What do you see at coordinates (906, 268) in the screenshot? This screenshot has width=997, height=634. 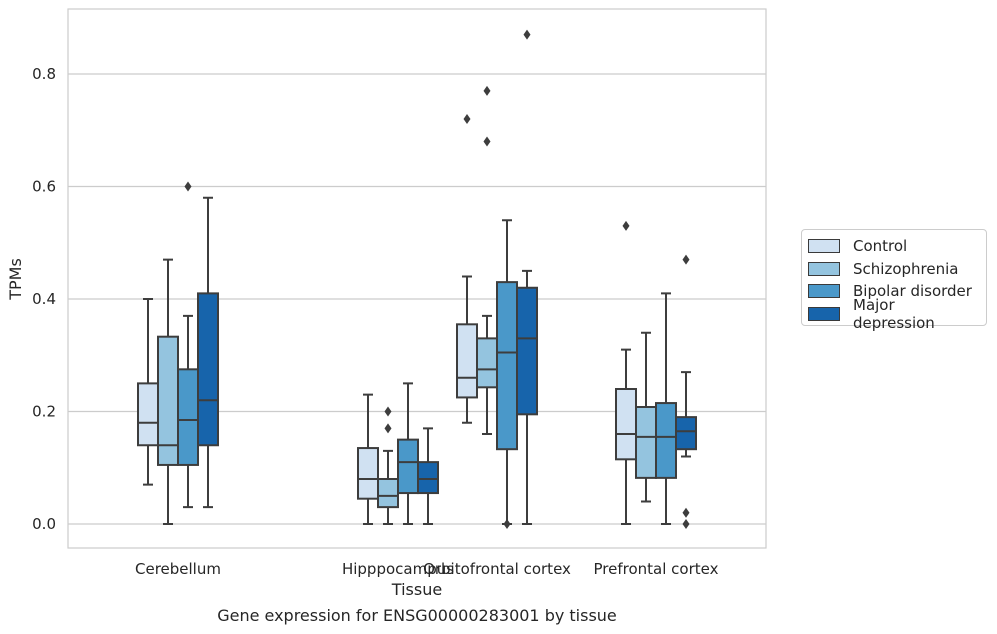 I see `legend-label: Schizophrenia` at bounding box center [906, 268].